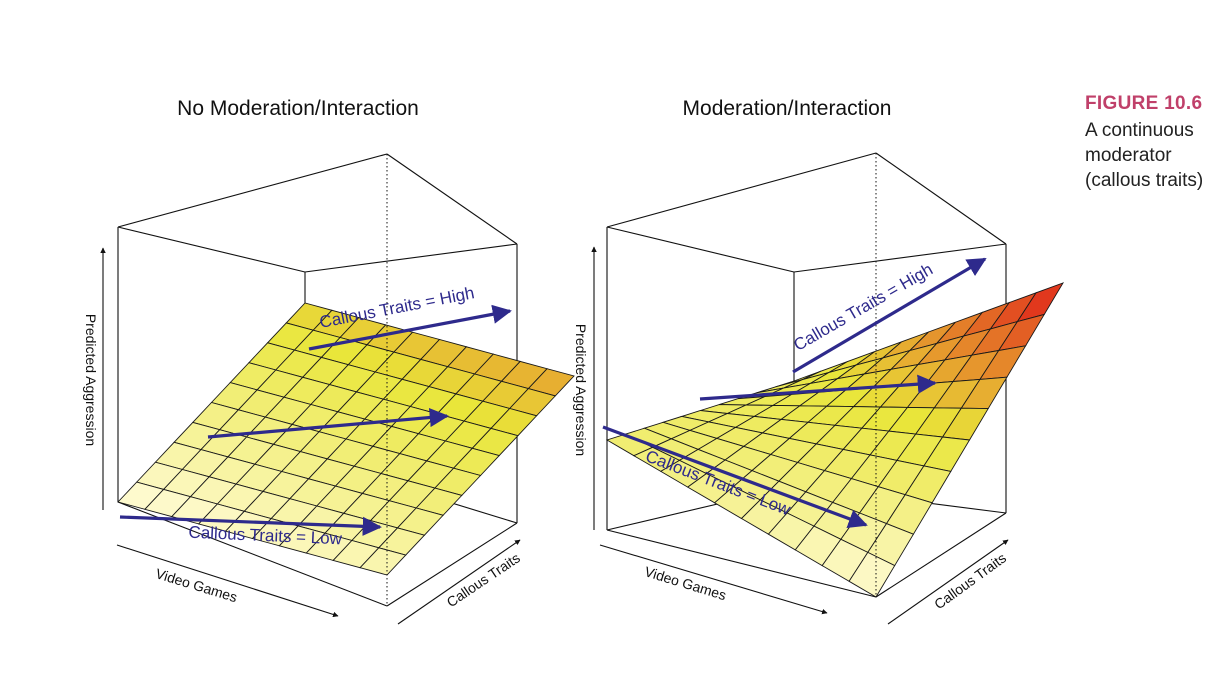 Image resolution: width=1229 pixels, height=674 pixels. What do you see at coordinates (298, 108) in the screenshot?
I see `chart-title: No Moderation/Interaction` at bounding box center [298, 108].